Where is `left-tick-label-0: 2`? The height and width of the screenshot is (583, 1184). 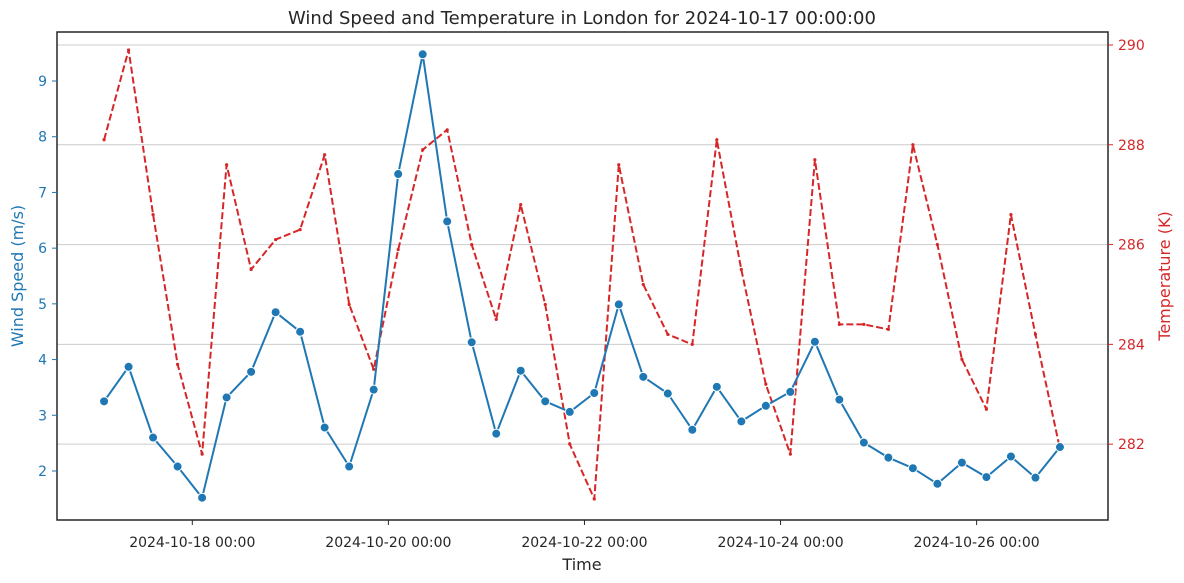 left-tick-label-0: 2 is located at coordinates (42, 472).